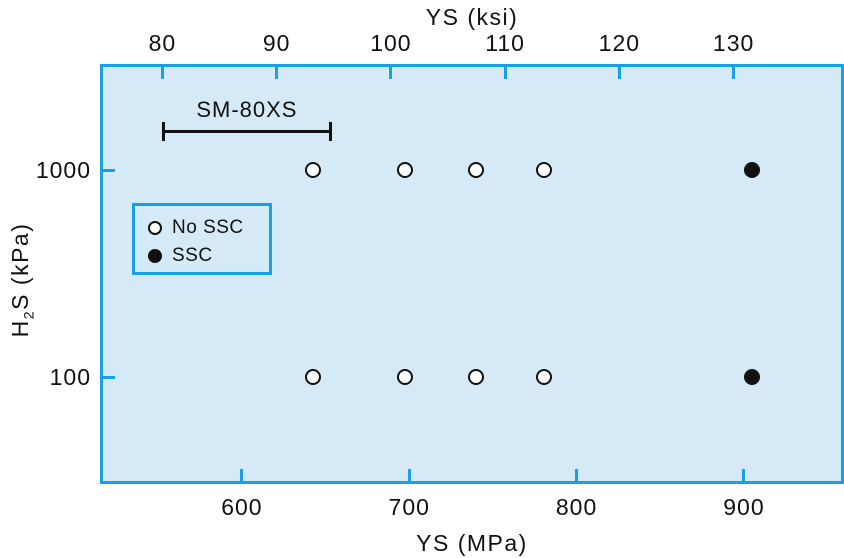 This screenshot has height=558, width=844. What do you see at coordinates (242, 507) in the screenshot?
I see `x-tick-label-bottom: 600` at bounding box center [242, 507].